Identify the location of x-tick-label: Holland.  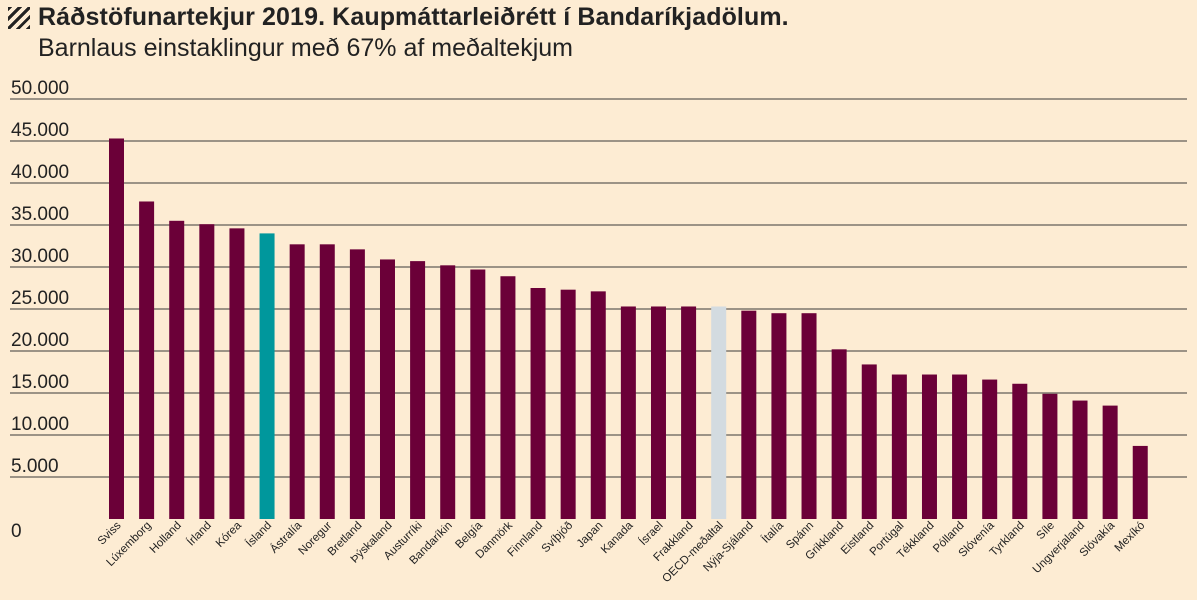
(166, 538).